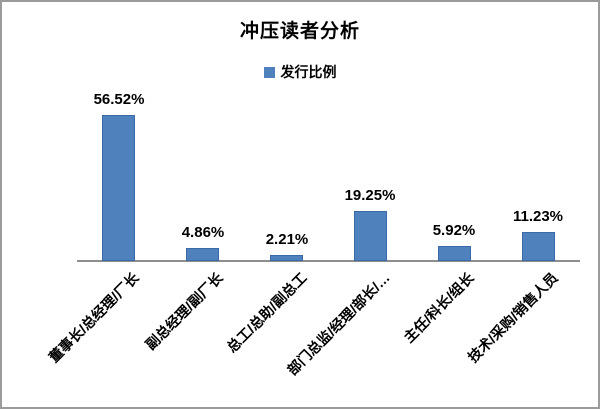 The width and height of the screenshot is (600, 409). What do you see at coordinates (269, 72) in the screenshot?
I see `legend-marker-icon` at bounding box center [269, 72].